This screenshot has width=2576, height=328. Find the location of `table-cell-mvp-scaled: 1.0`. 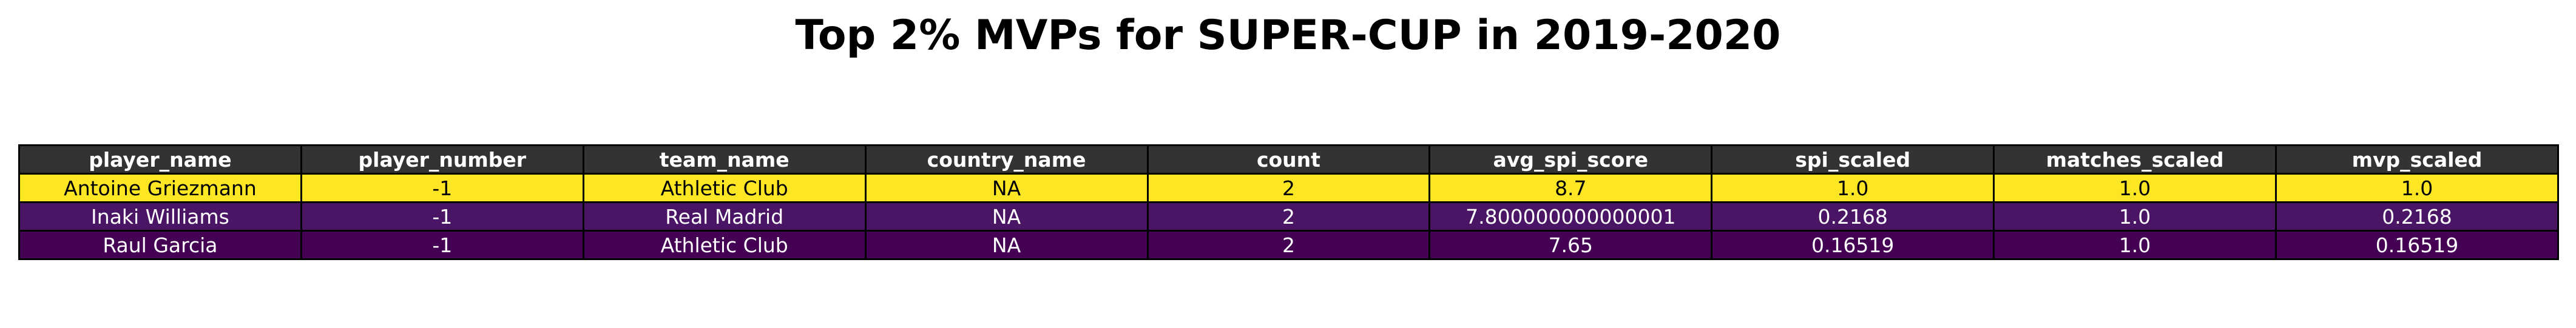

table-cell-mvp-scaled: 1.0 is located at coordinates (2417, 188).